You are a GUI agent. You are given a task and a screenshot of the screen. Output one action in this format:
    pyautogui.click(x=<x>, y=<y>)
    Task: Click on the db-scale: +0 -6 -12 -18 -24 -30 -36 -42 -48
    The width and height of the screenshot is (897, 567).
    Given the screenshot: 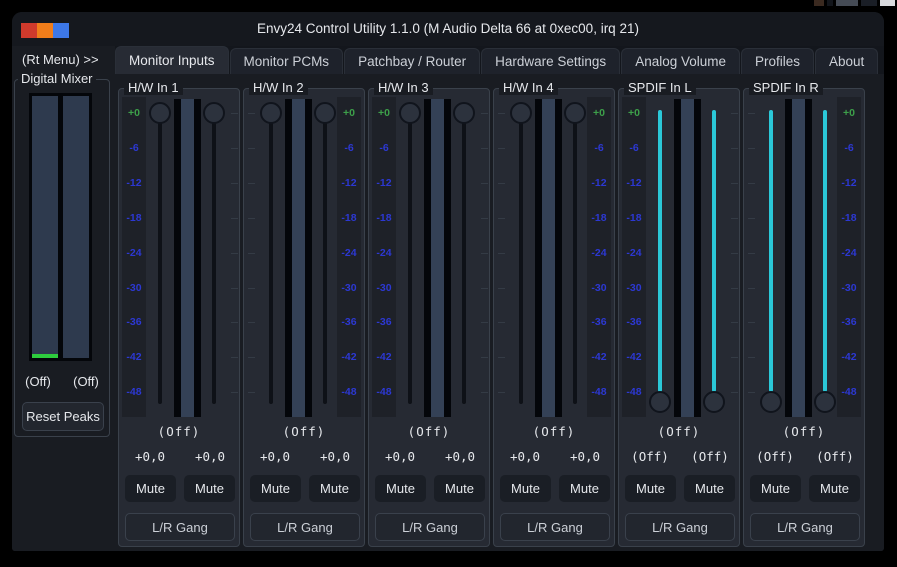 What is the action you would take?
    pyautogui.click(x=634, y=257)
    